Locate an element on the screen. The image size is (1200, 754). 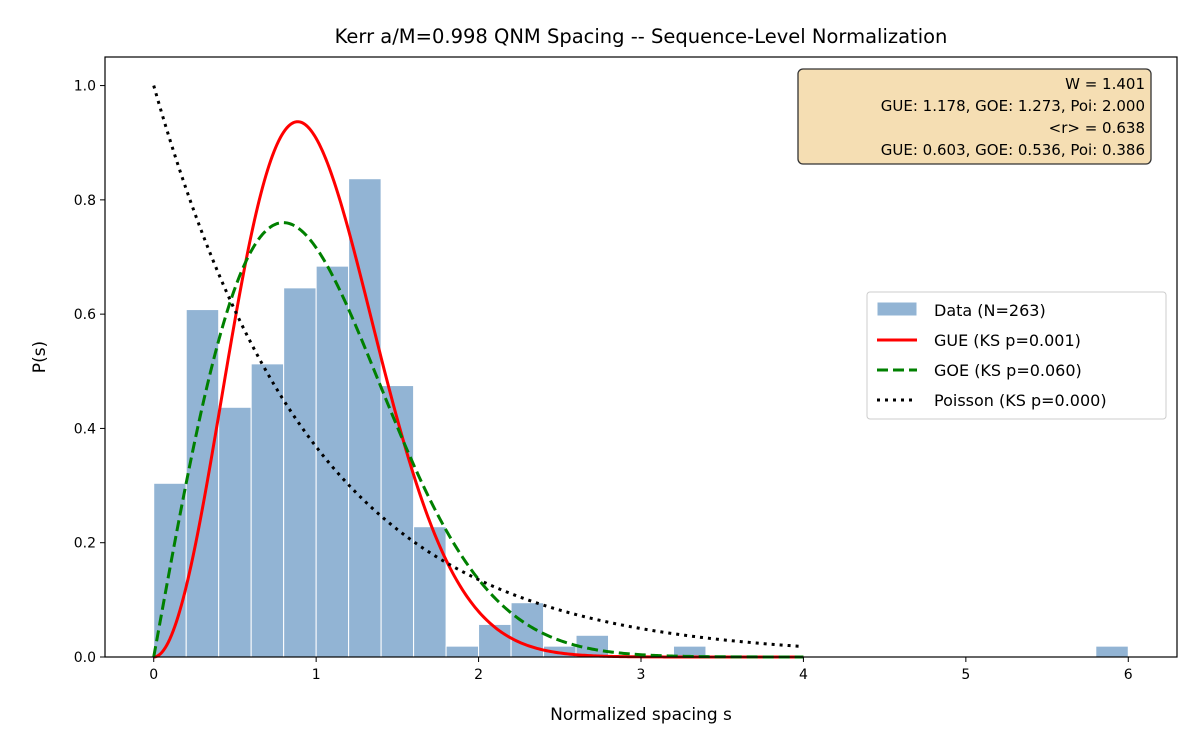
x-tick-label: 4 is located at coordinates (803, 675).